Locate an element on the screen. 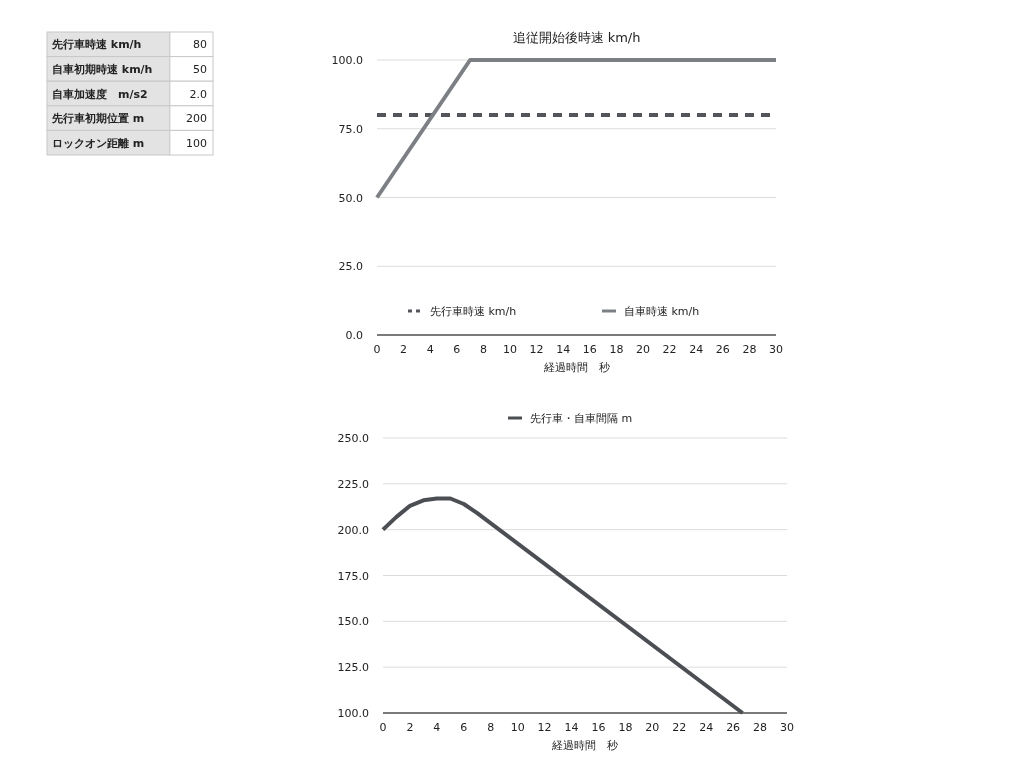 This screenshot has width=1024, height=768. y-tick-label: 250.0 is located at coordinates (353, 438).